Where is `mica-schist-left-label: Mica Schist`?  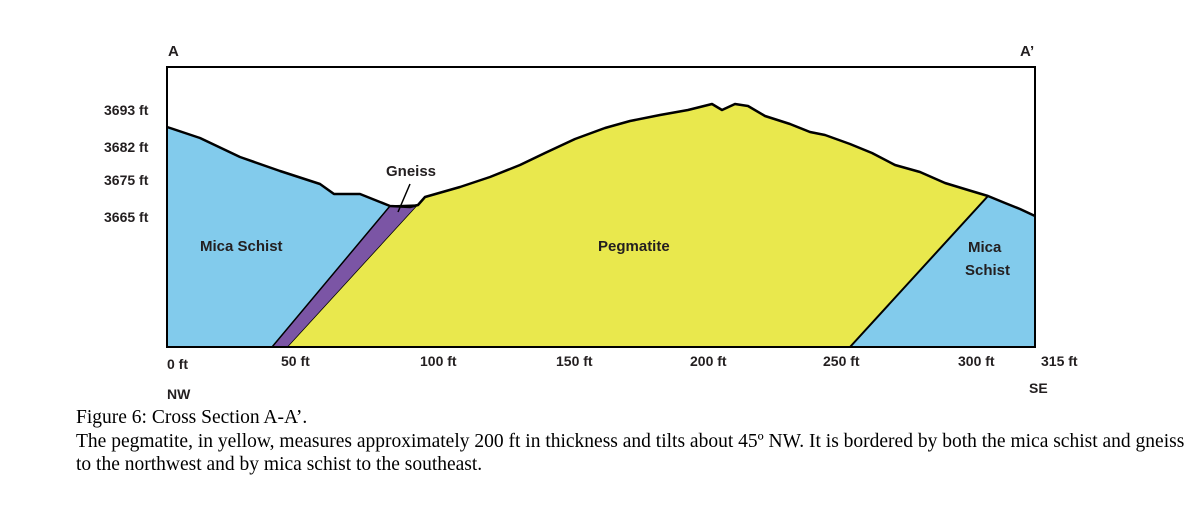 mica-schist-left-label: Mica Schist is located at coordinates (241, 246).